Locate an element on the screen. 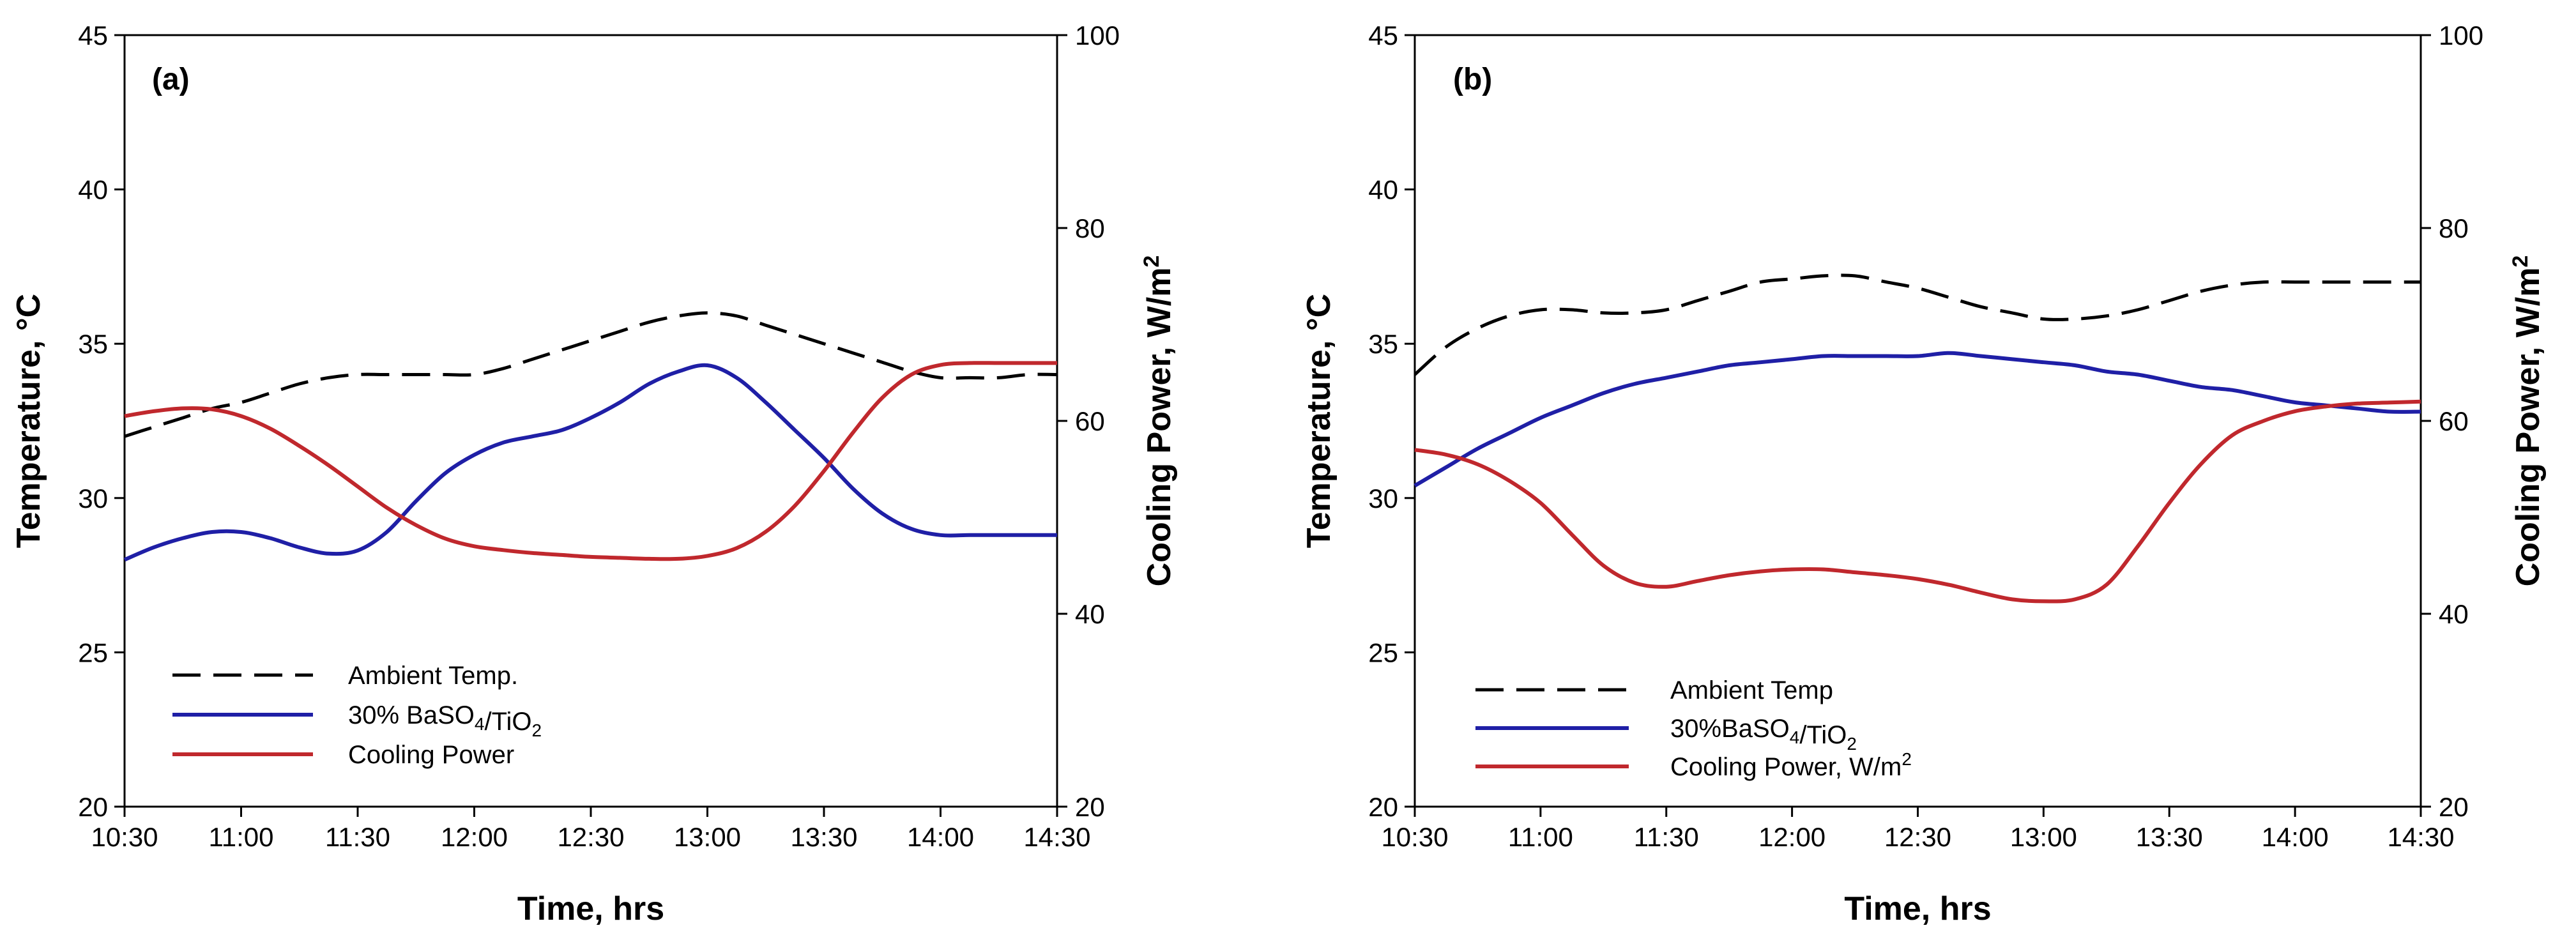 This screenshot has height=951, width=2576. legend-label: 30%BaSO4/TiO2 is located at coordinates (1763, 734).